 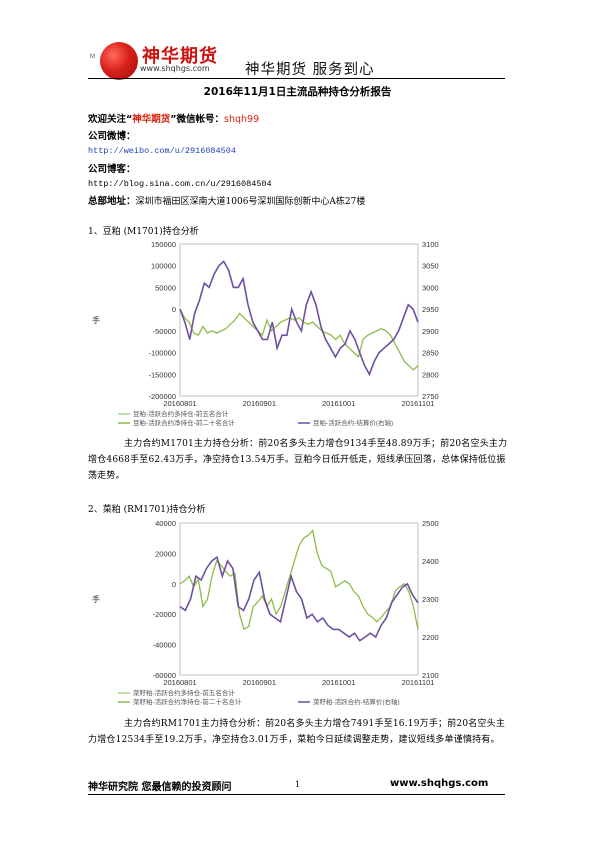 I want to click on y2-tick-label: 2400, so click(x=430, y=561).